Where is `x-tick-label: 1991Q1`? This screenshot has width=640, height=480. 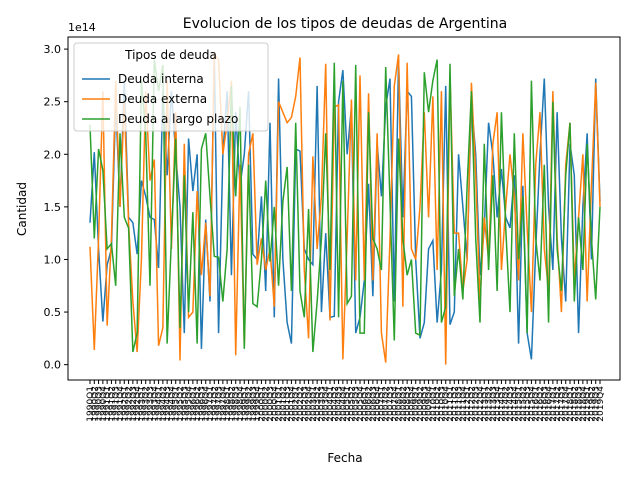
x-tick-label: 1991Q1 is located at coordinates (108, 404).